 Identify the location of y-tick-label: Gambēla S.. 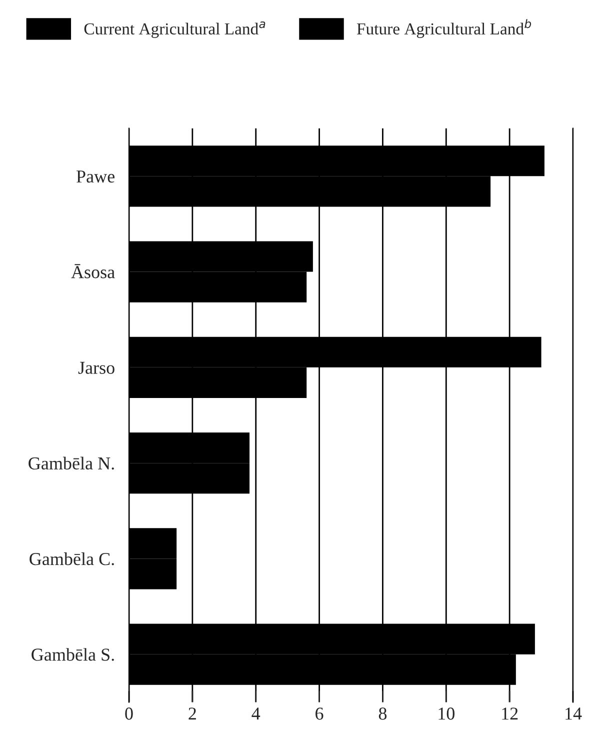
(73, 654).